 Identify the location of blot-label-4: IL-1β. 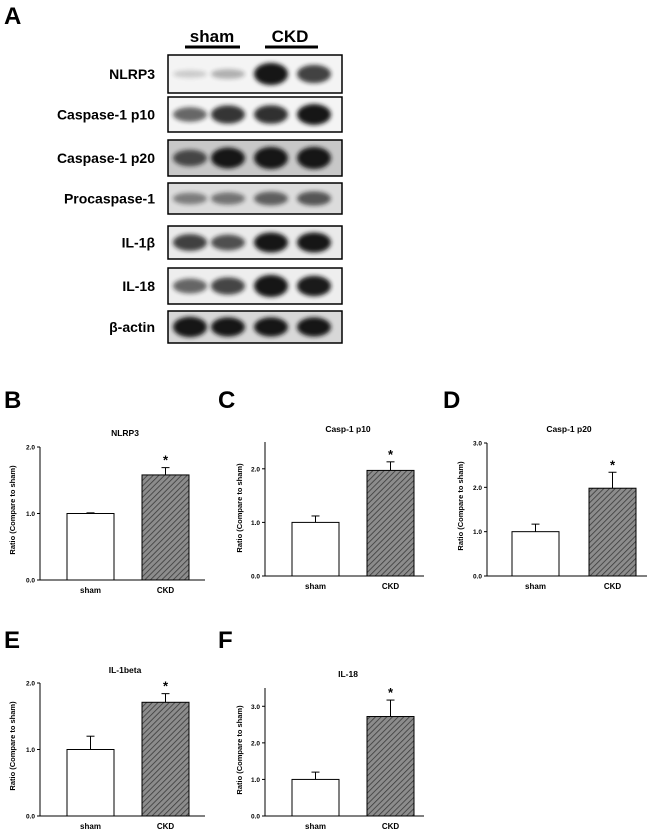
(139, 243).